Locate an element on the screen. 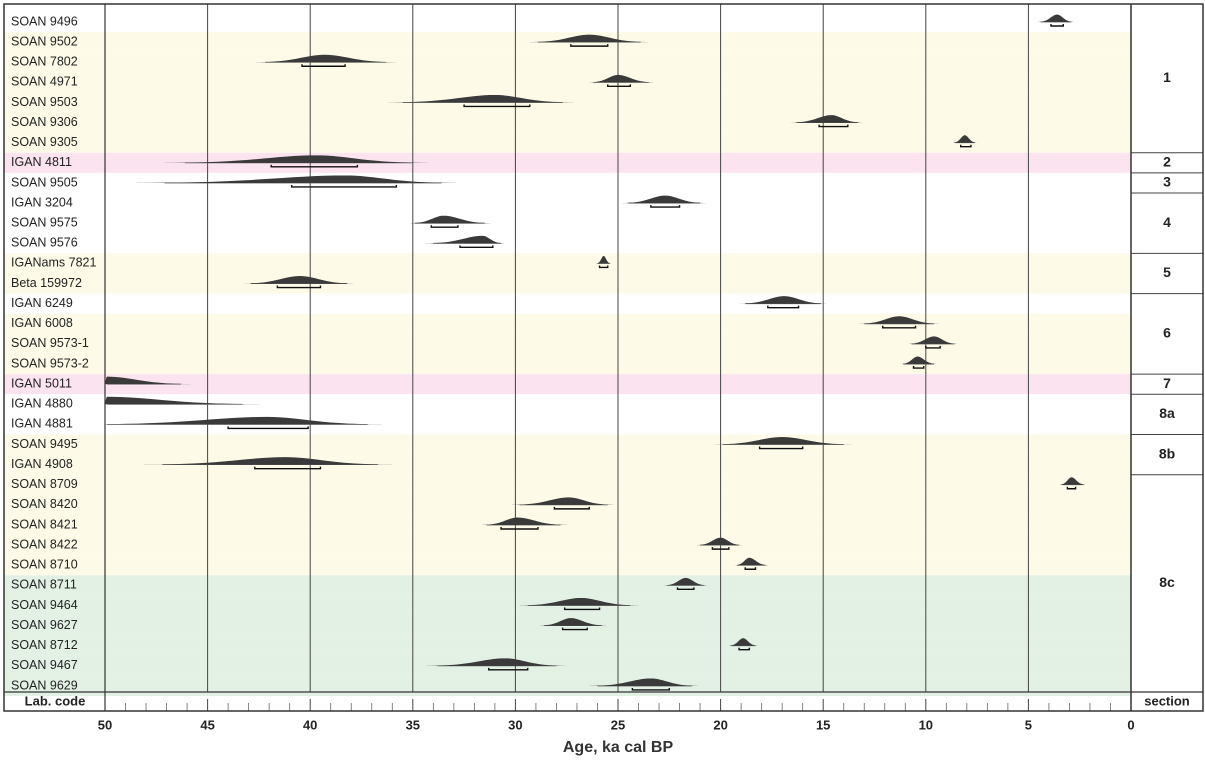  section-label: 8b is located at coordinates (1167, 453).